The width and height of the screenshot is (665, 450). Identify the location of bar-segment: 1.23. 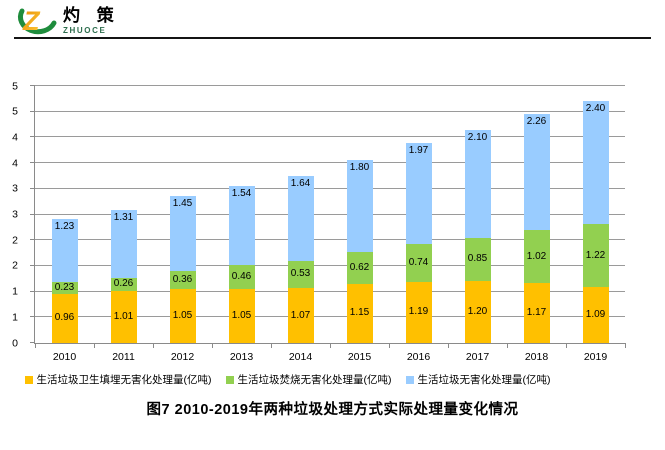
(64, 250).